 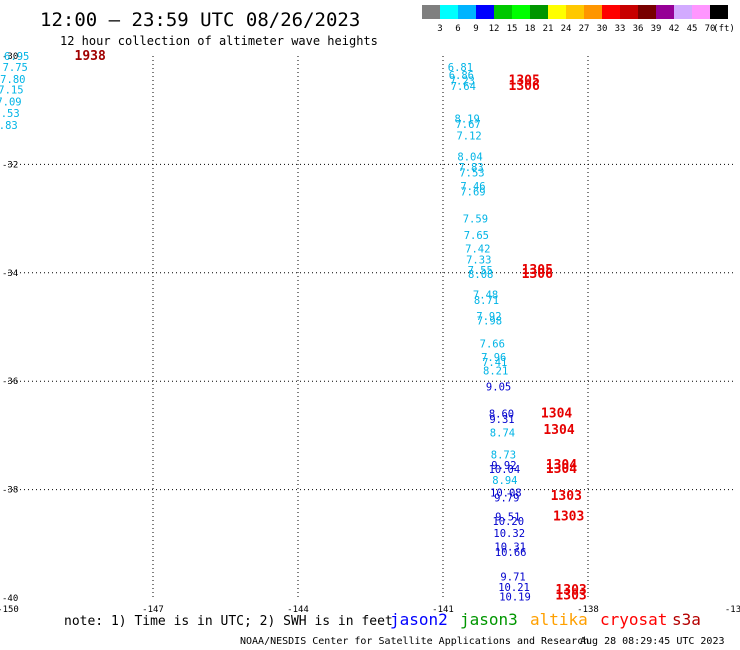 I want to click on wave-height-label: 9.79, so click(x=506, y=499).